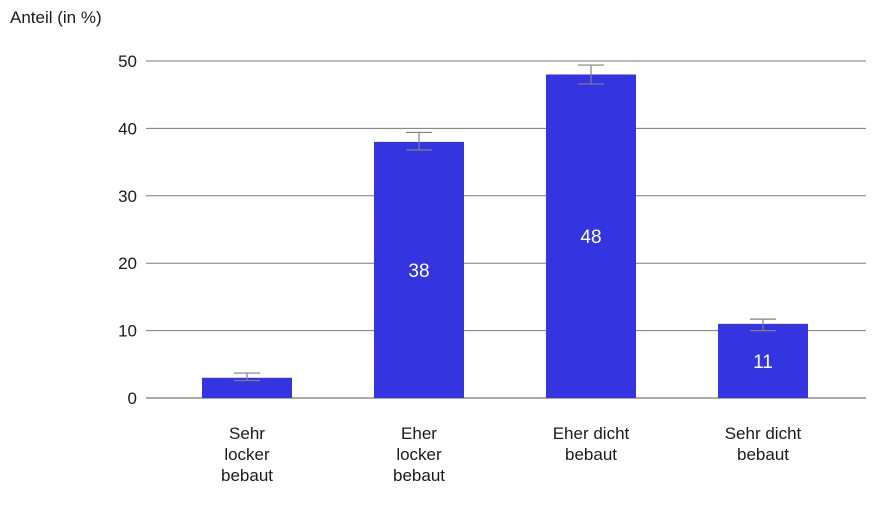  Describe the element at coordinates (127, 196) in the screenshot. I see `y-tick-label: 30` at that location.